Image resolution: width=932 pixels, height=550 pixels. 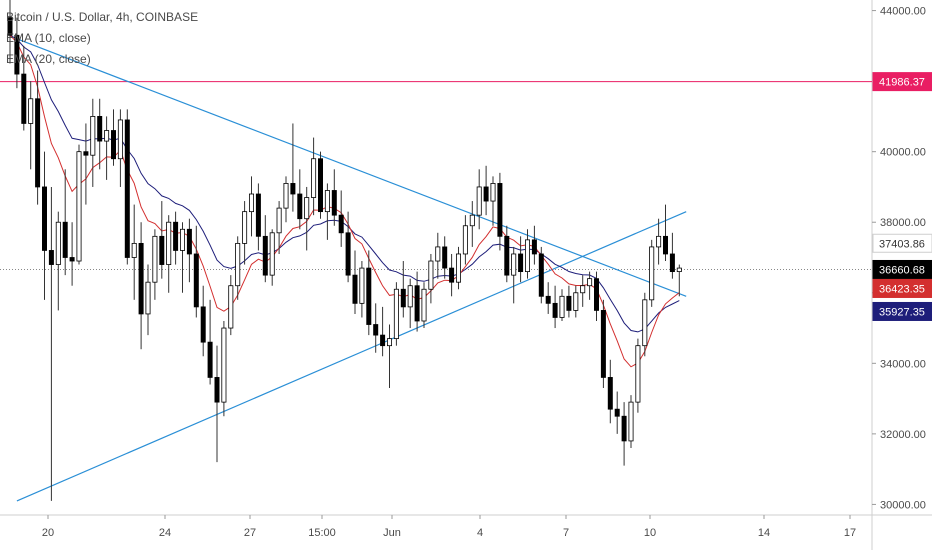 What do you see at coordinates (903, 435) in the screenshot?
I see `y-tick-label: 32000.00` at bounding box center [903, 435].